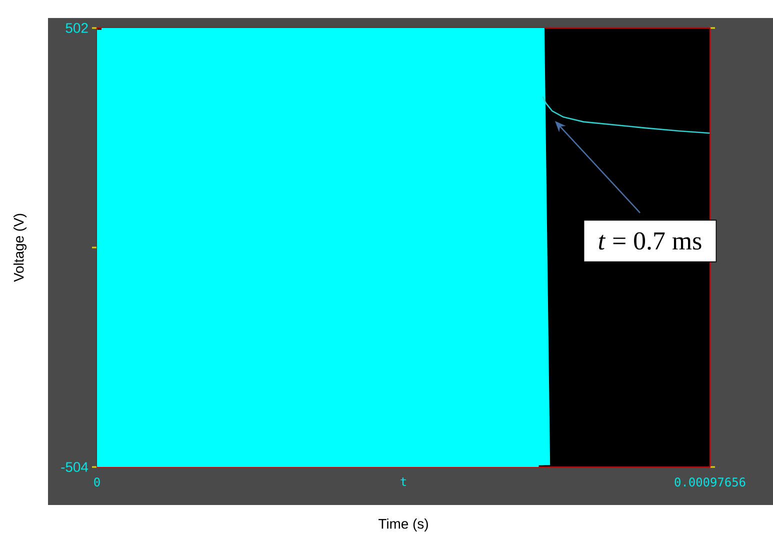  Describe the element at coordinates (403, 525) in the screenshot. I see `x-axis-title: Time (s)` at that location.